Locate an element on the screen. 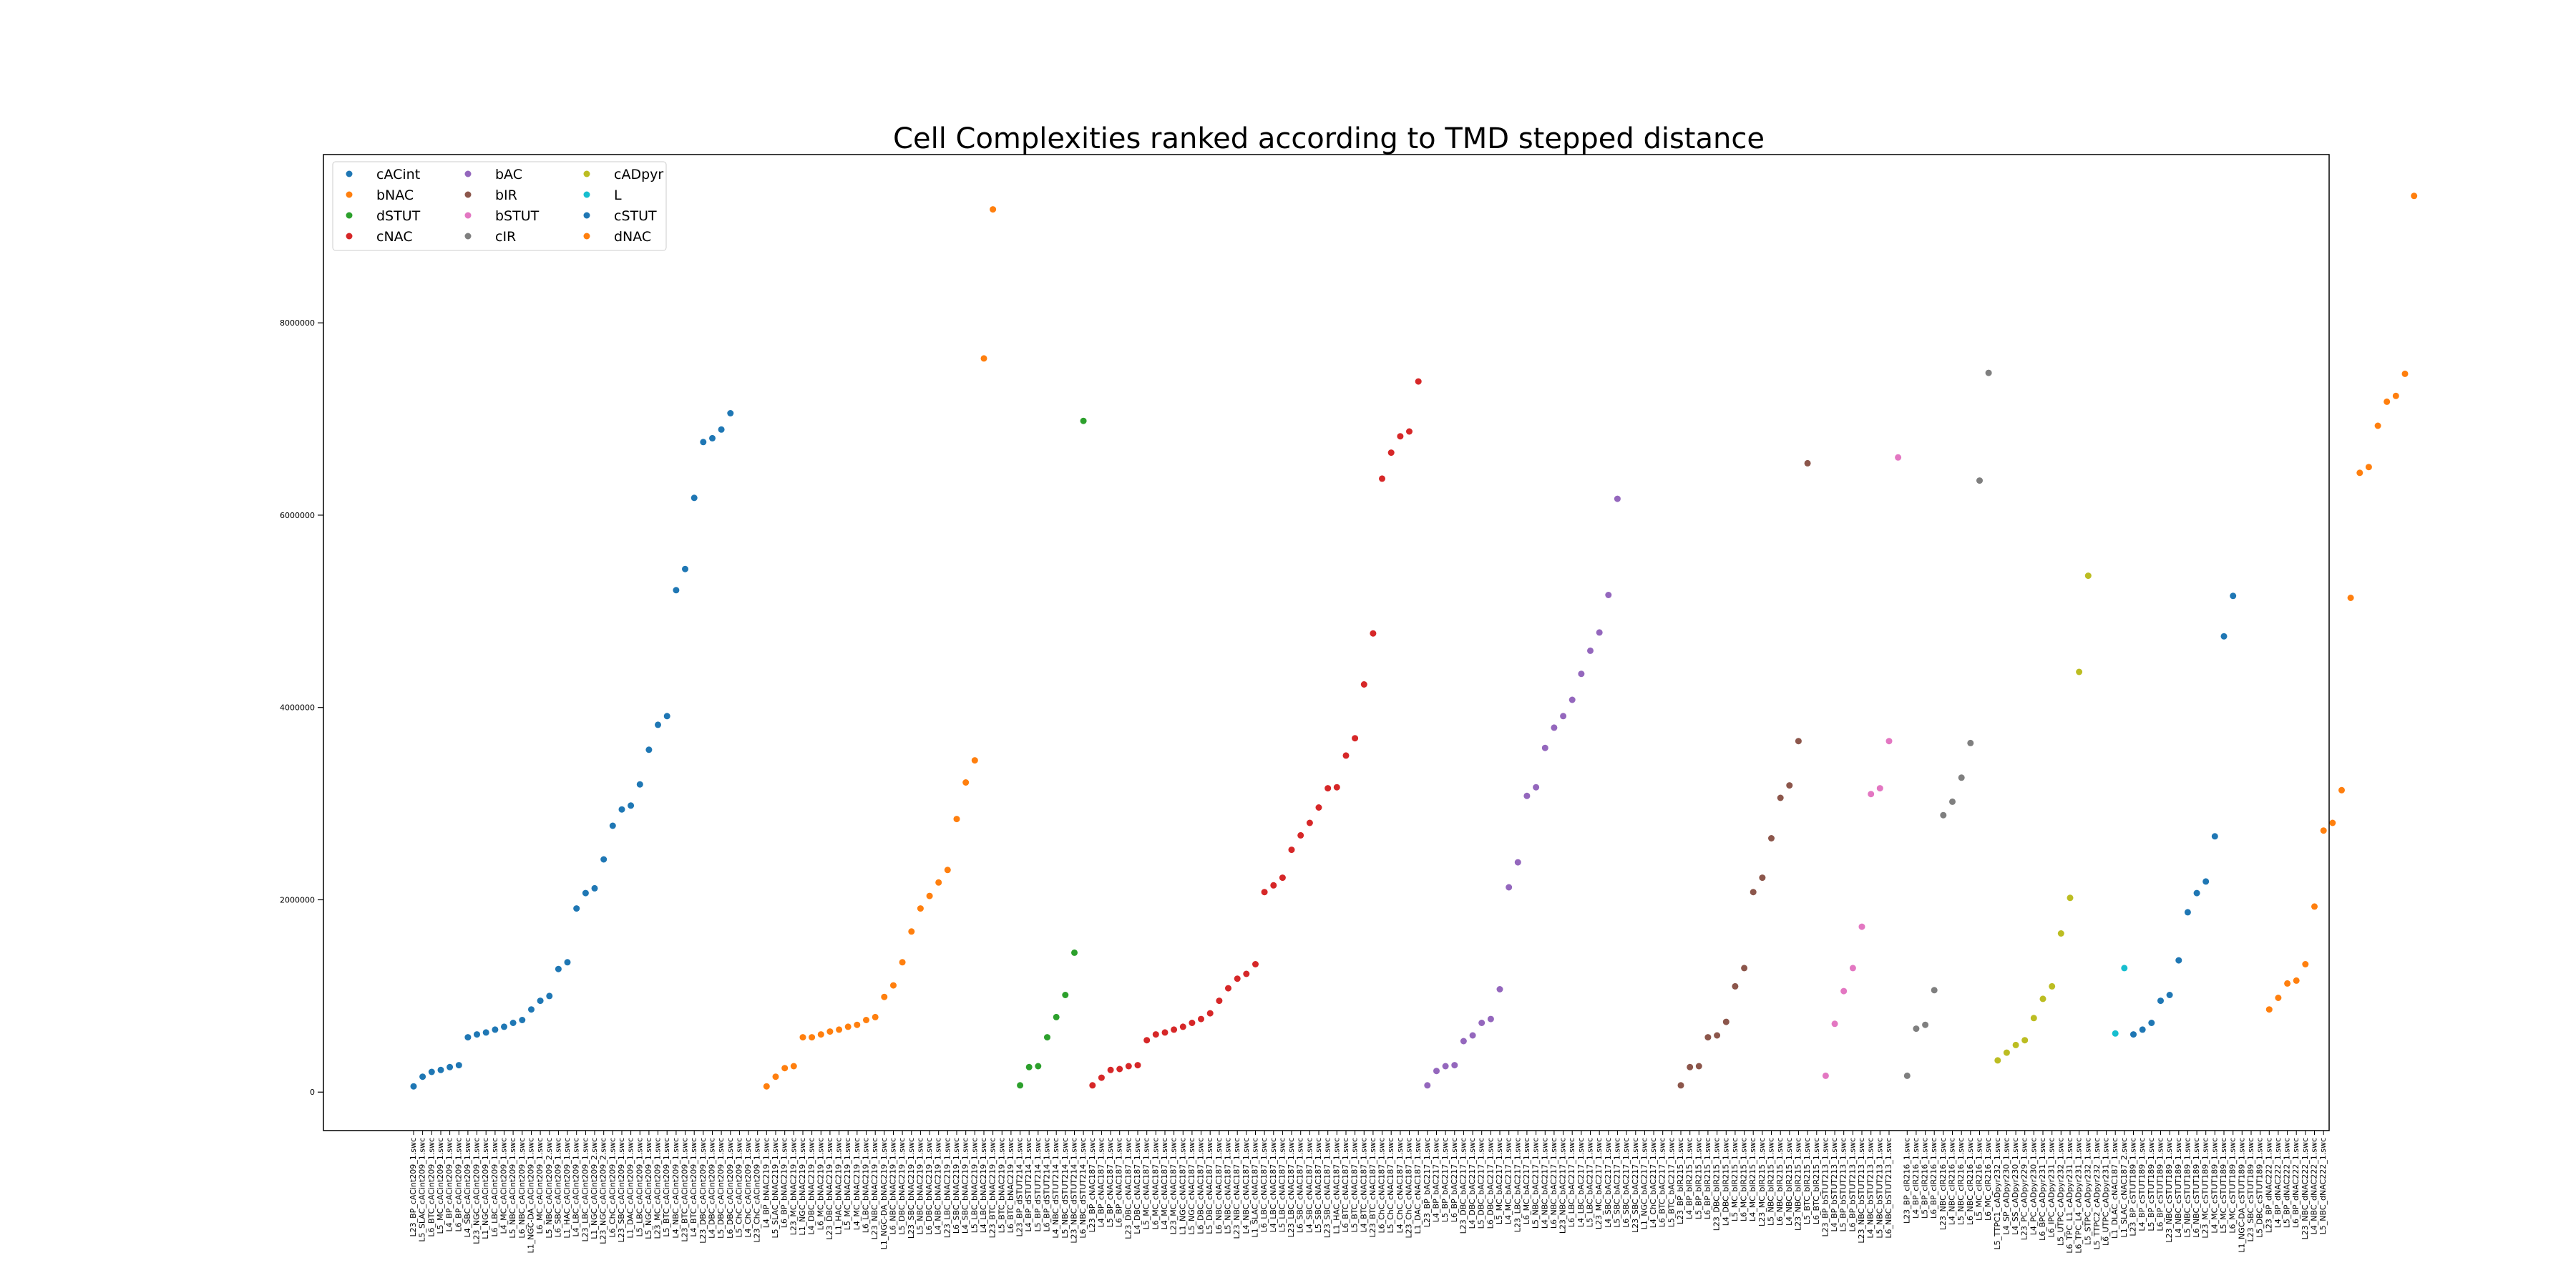 The height and width of the screenshot is (1288, 2576). x-tick-label: L4_SBC_bAC217_1.swc is located at coordinates (1608, 1183).